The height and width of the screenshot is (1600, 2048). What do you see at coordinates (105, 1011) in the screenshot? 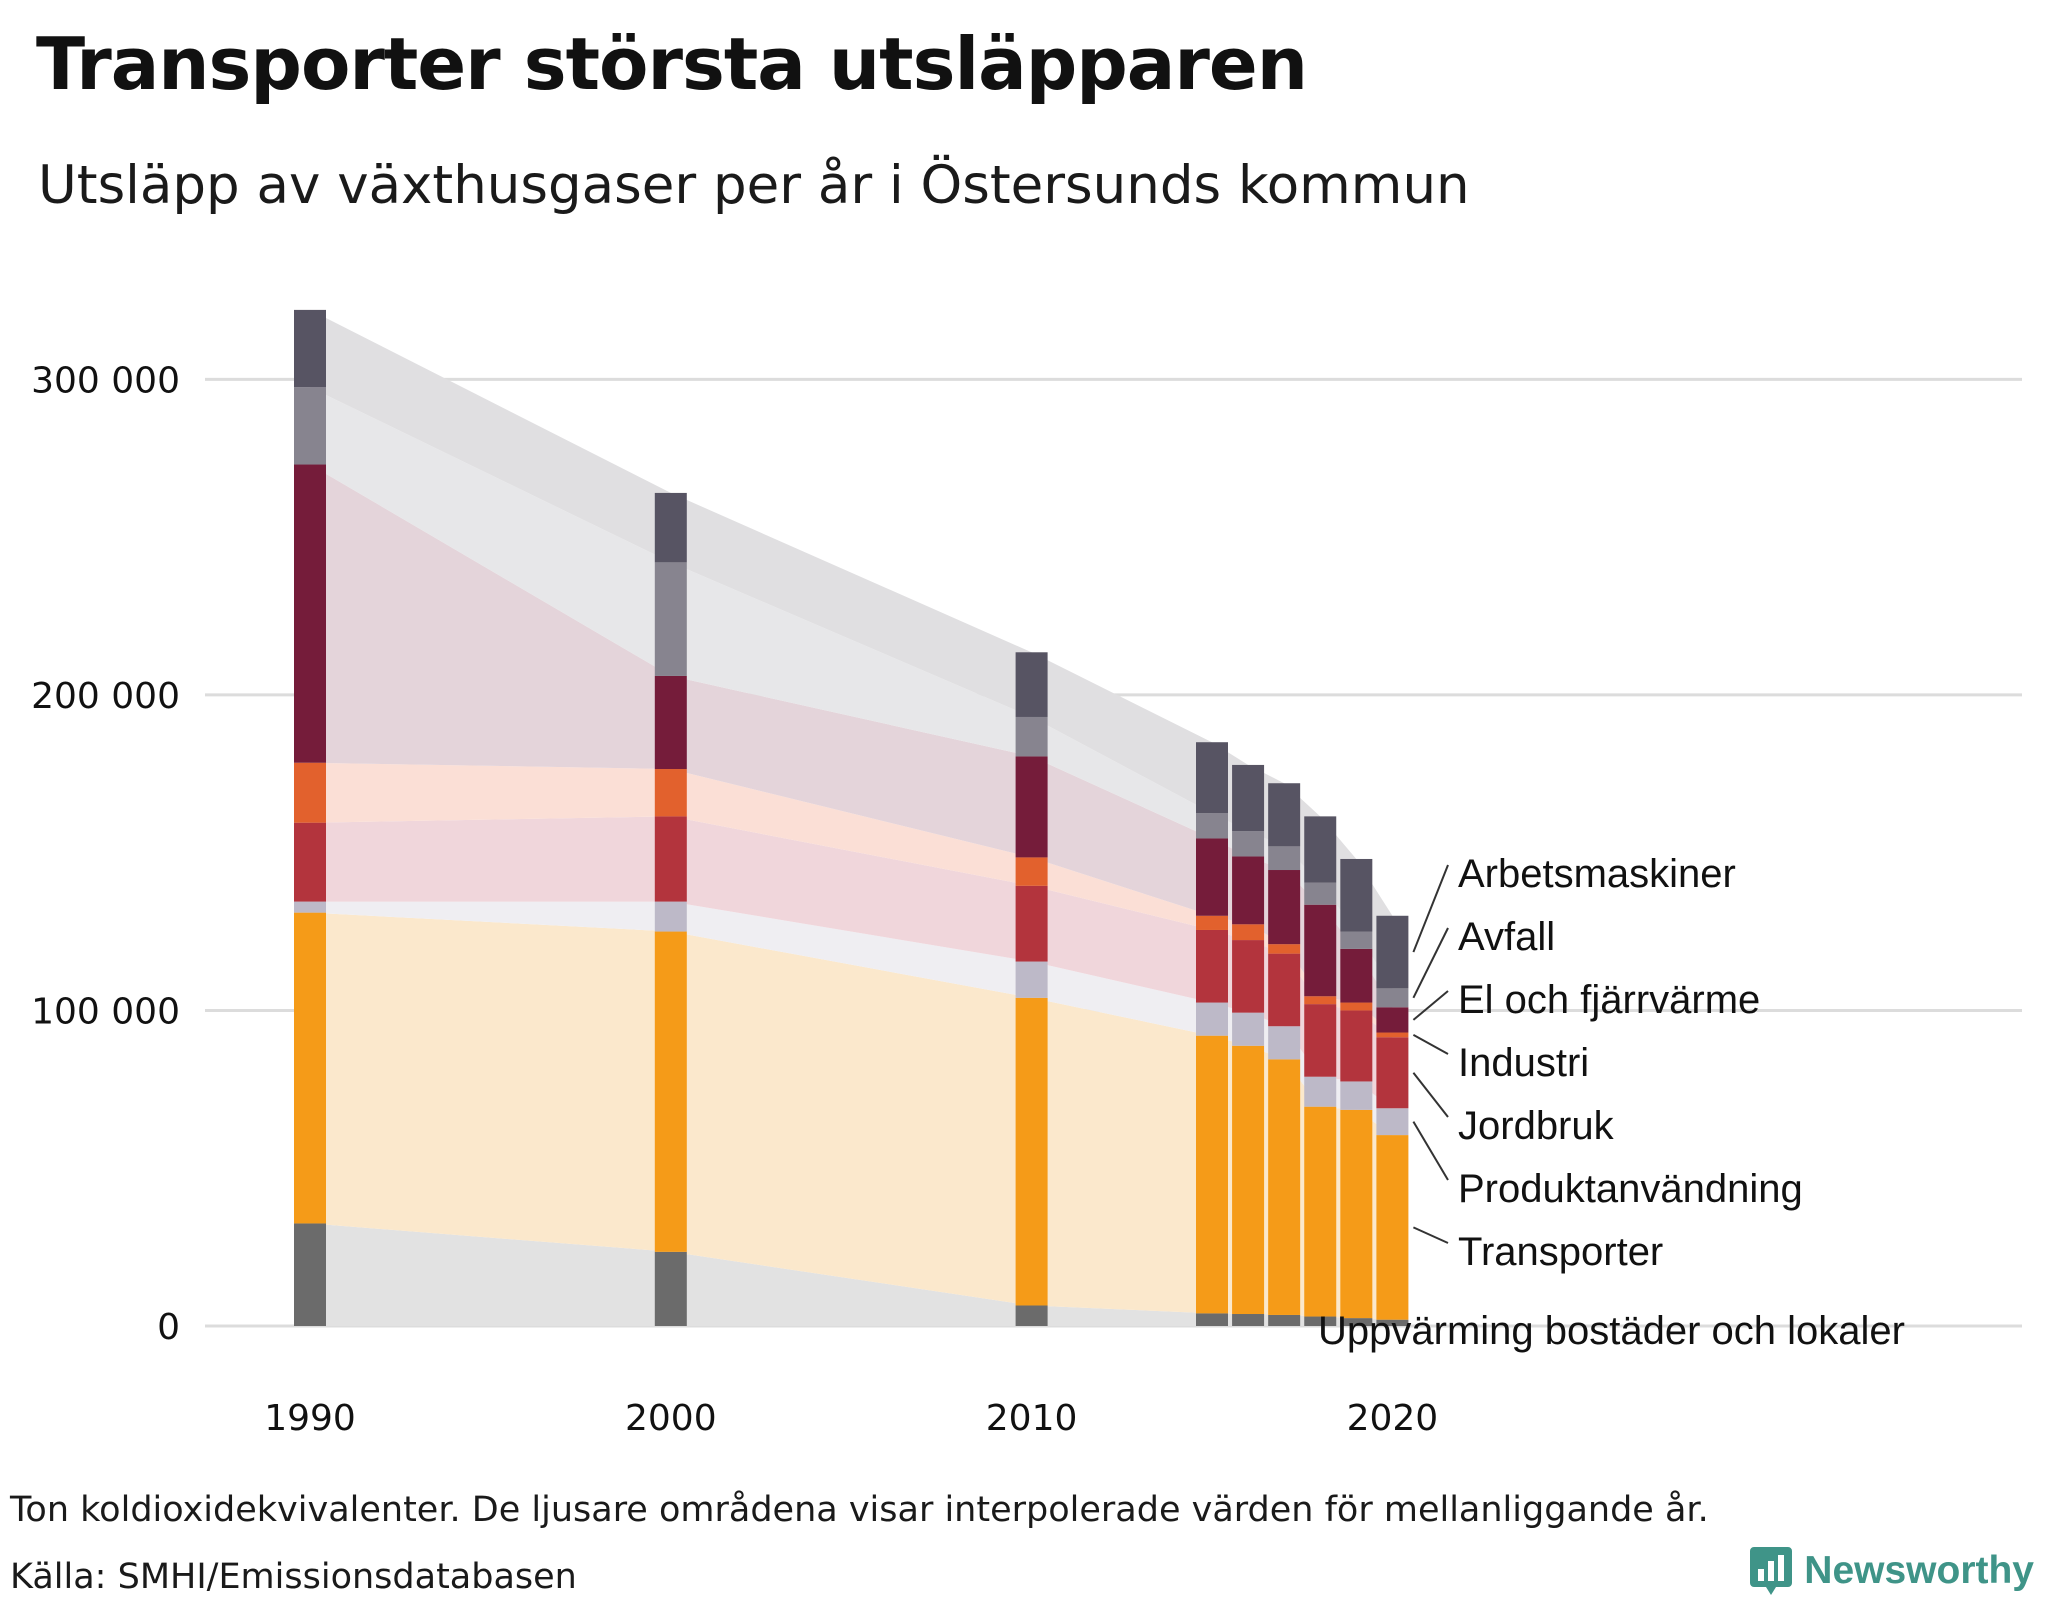
I see `y-tick-label: 100 000` at bounding box center [105, 1011].